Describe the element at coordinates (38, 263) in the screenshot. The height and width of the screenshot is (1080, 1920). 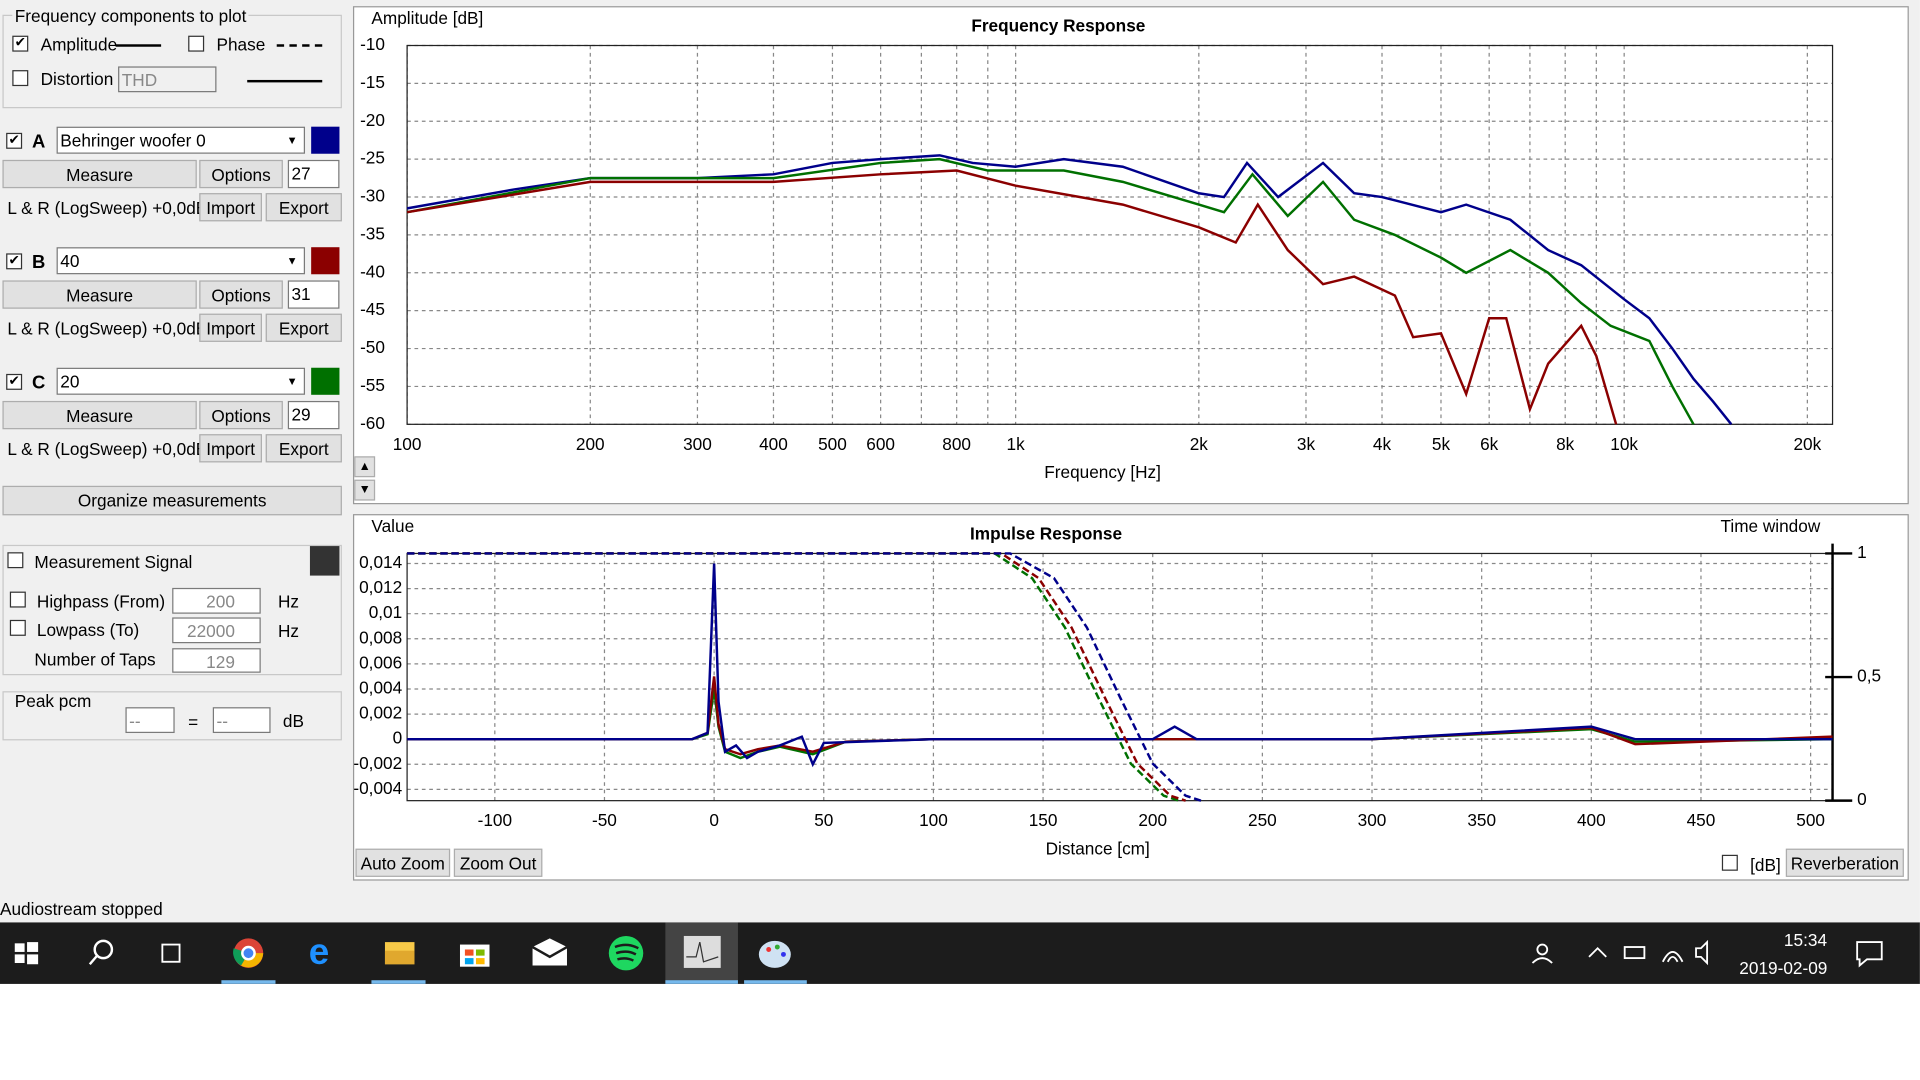
I see `measurement-letter: B` at that location.